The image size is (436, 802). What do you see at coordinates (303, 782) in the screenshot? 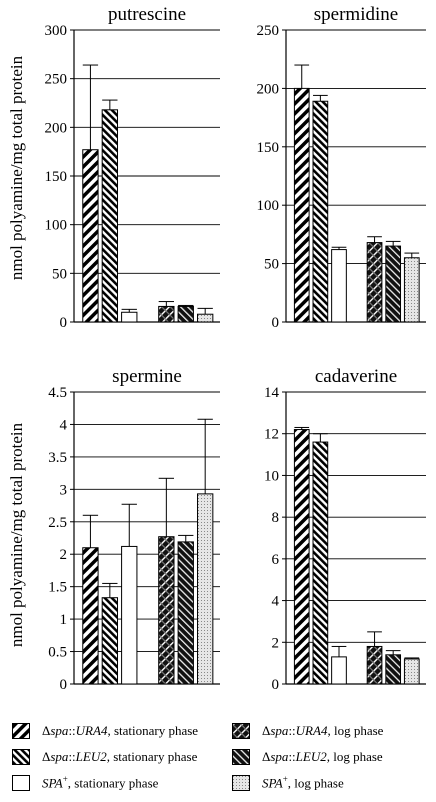
I see `legend-label: SPA+, log phase` at bounding box center [303, 782].